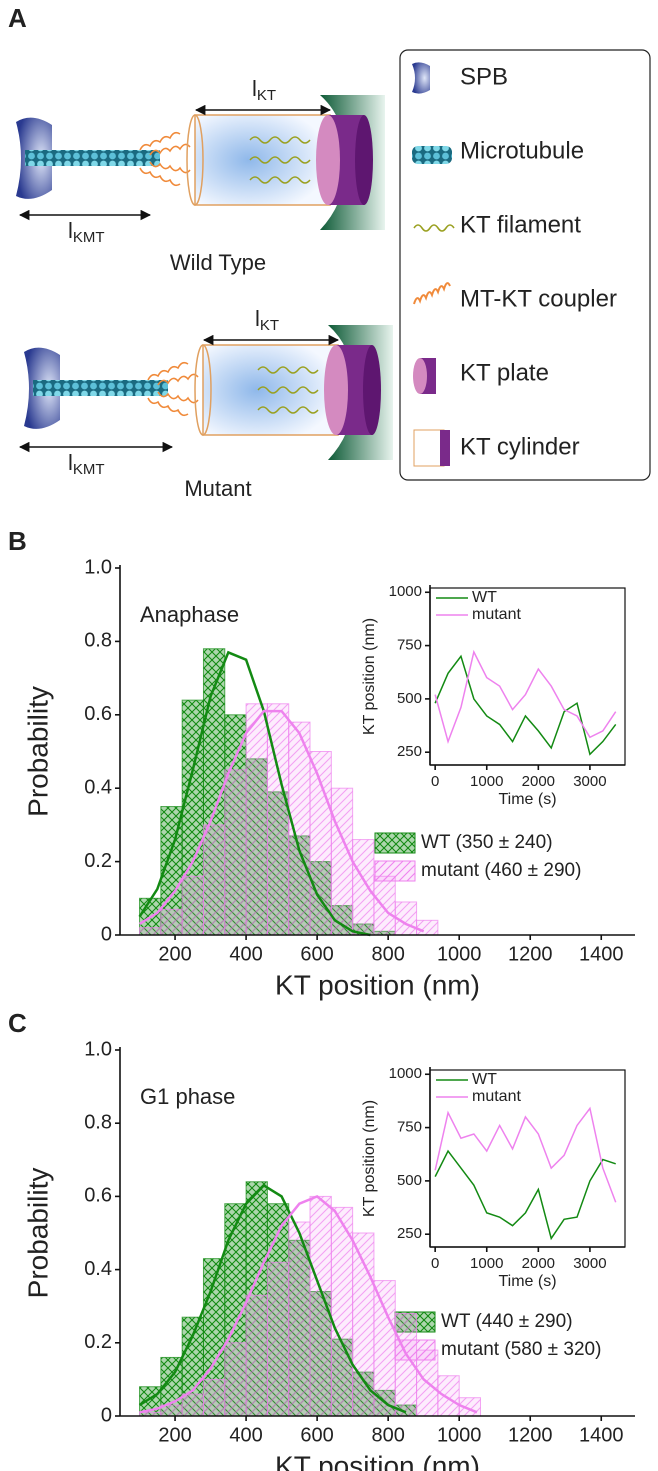 The width and height of the screenshot is (658, 1471). Describe the element at coordinates (522, 150) in the screenshot. I see `legend-label: Microtubule` at that location.